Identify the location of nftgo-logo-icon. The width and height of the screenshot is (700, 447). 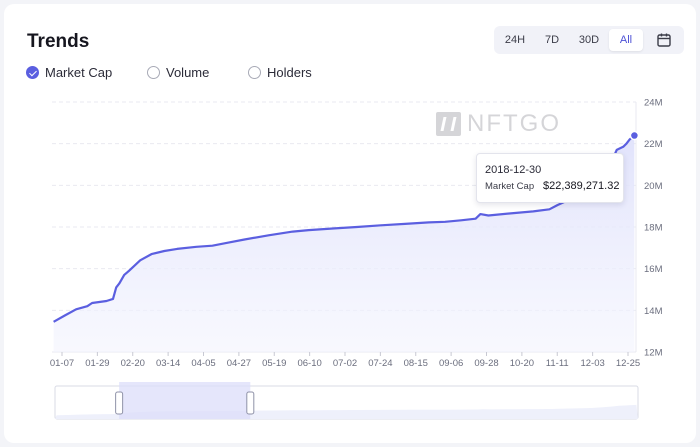
(448, 124).